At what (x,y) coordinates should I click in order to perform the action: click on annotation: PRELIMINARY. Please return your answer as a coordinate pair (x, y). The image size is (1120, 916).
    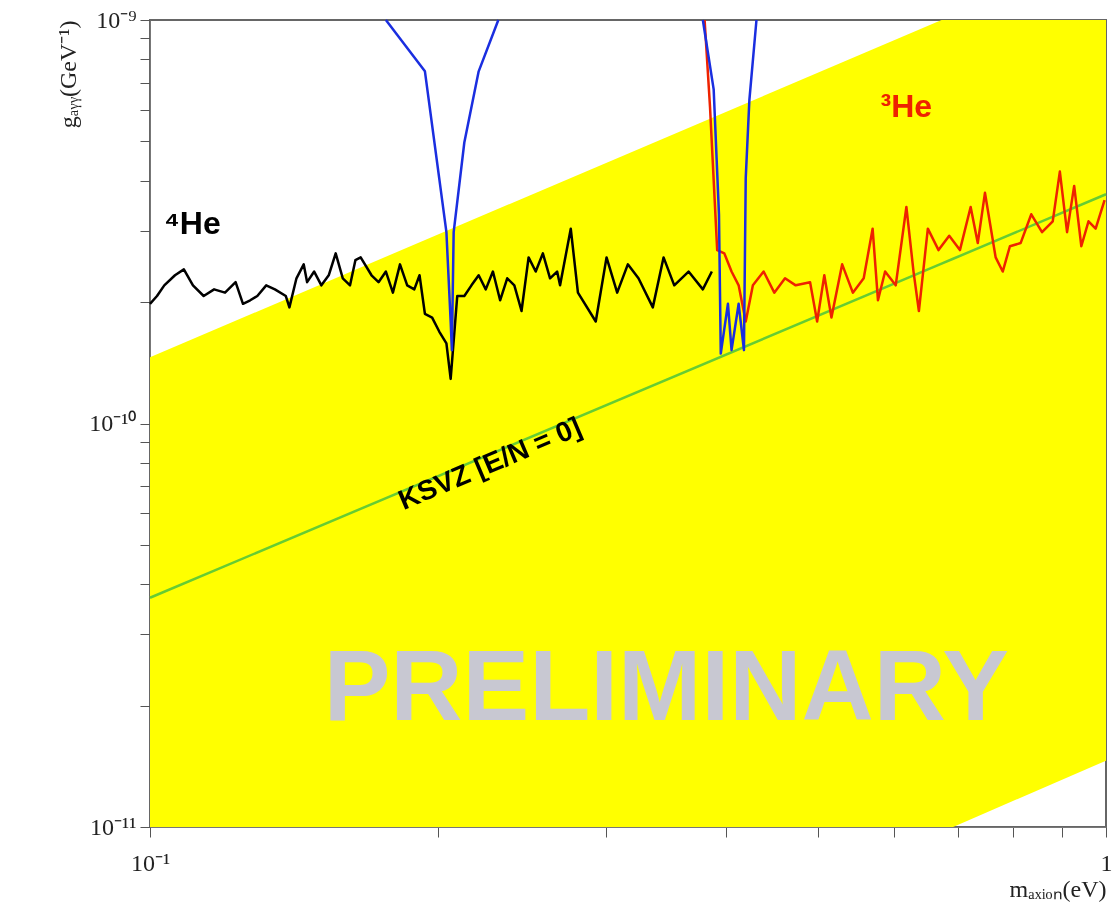
    Looking at the image, I should click on (666, 684).